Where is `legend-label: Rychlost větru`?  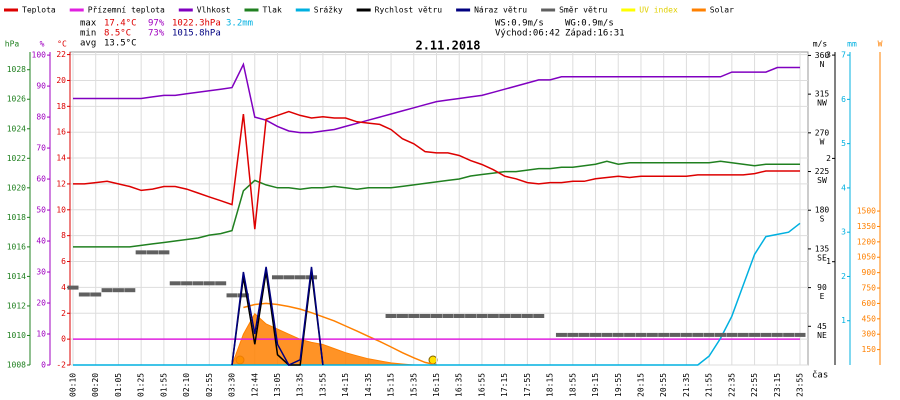
legend-label: Rychlost větru is located at coordinates (409, 10).